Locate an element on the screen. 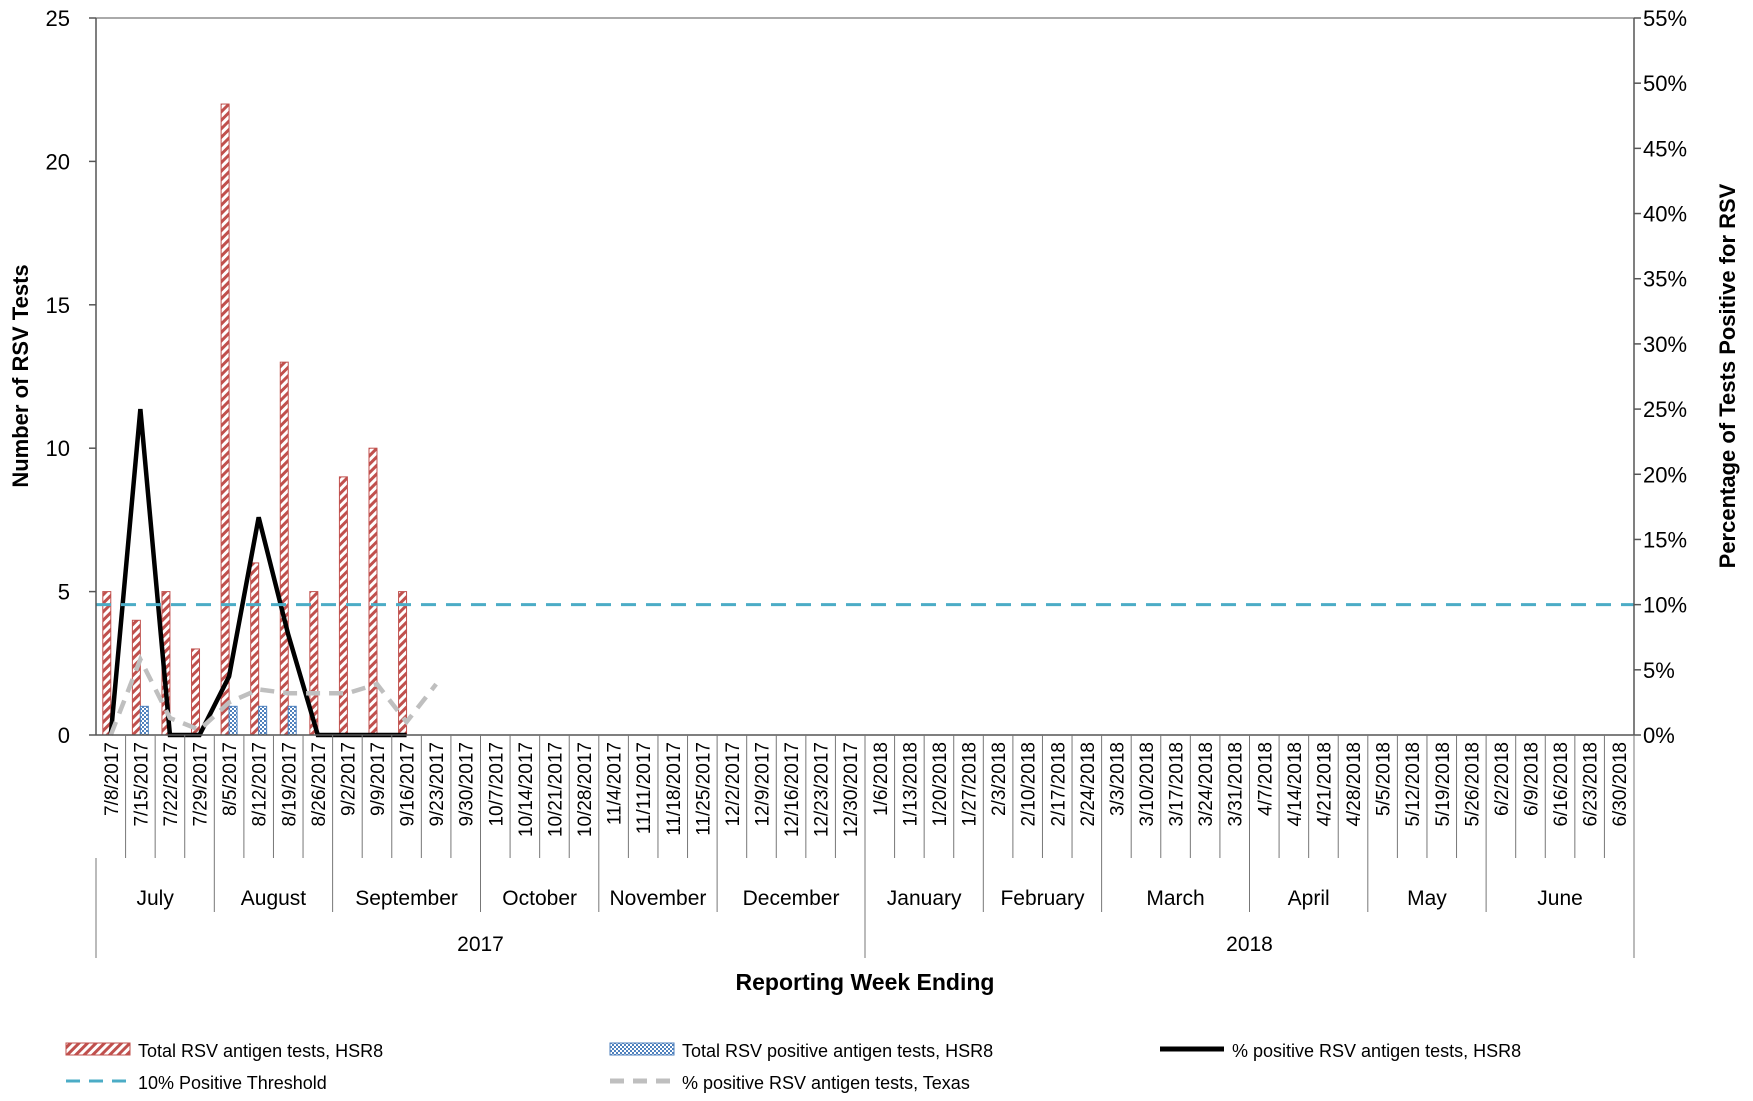  week-label: 4/14/2018 is located at coordinates (1295, 784).